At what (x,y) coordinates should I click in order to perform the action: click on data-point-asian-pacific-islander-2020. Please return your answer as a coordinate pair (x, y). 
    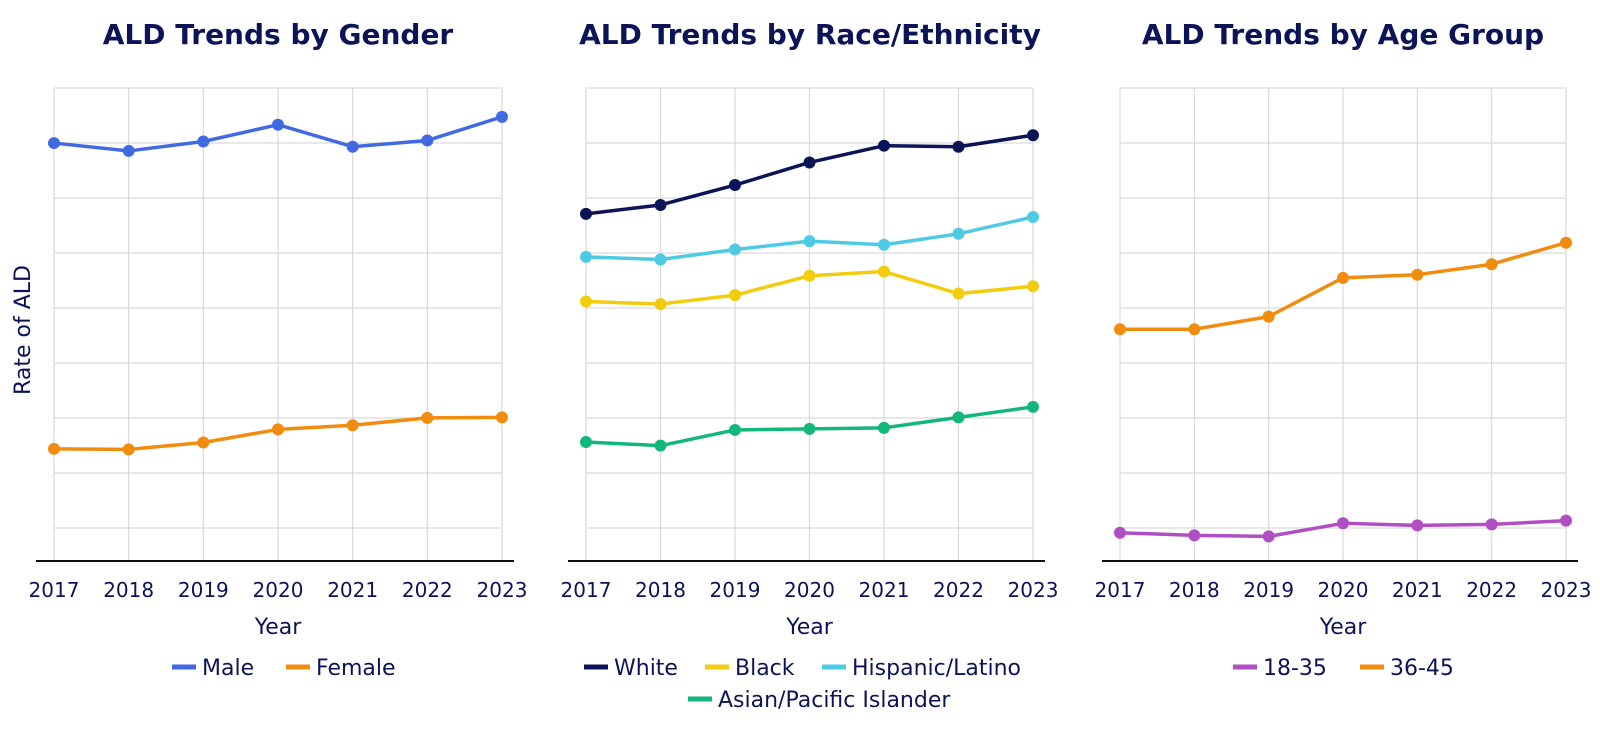
    Looking at the image, I should click on (809, 428).